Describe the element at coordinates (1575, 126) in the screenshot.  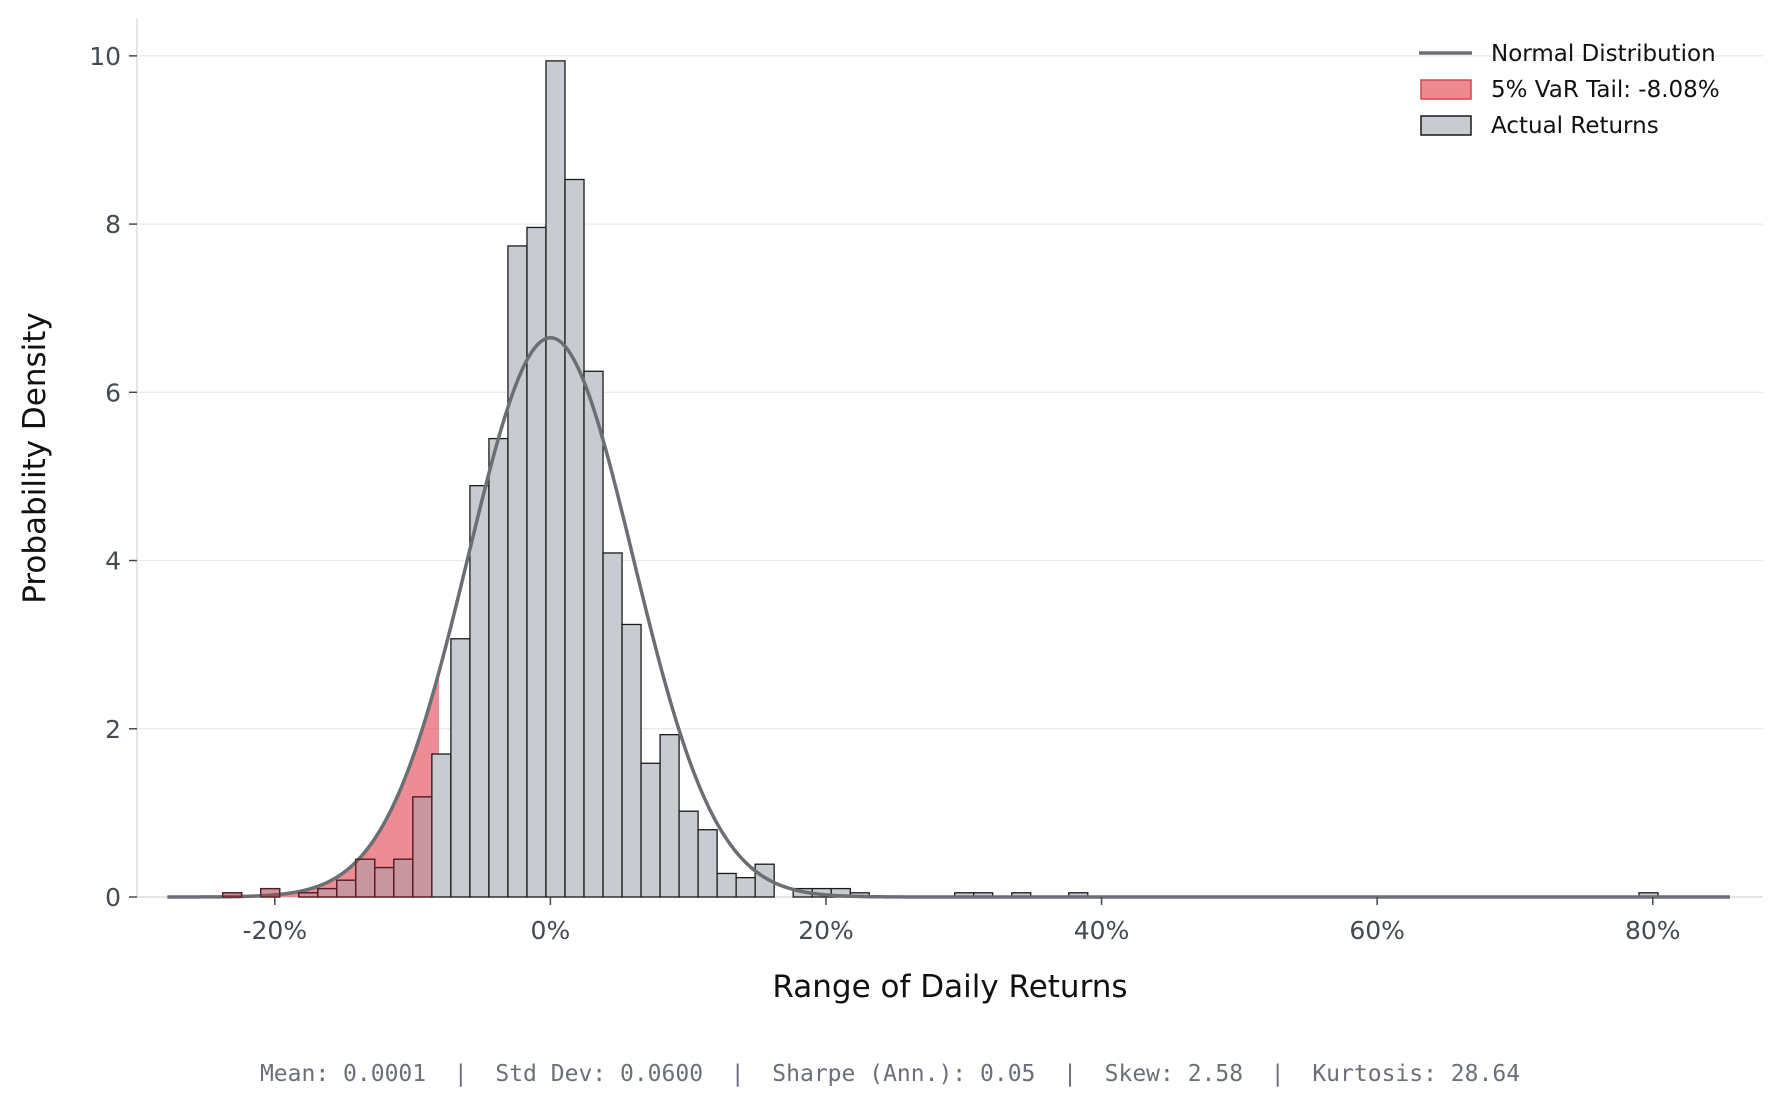
I see `legend-actual-label: Actual Returns` at that location.